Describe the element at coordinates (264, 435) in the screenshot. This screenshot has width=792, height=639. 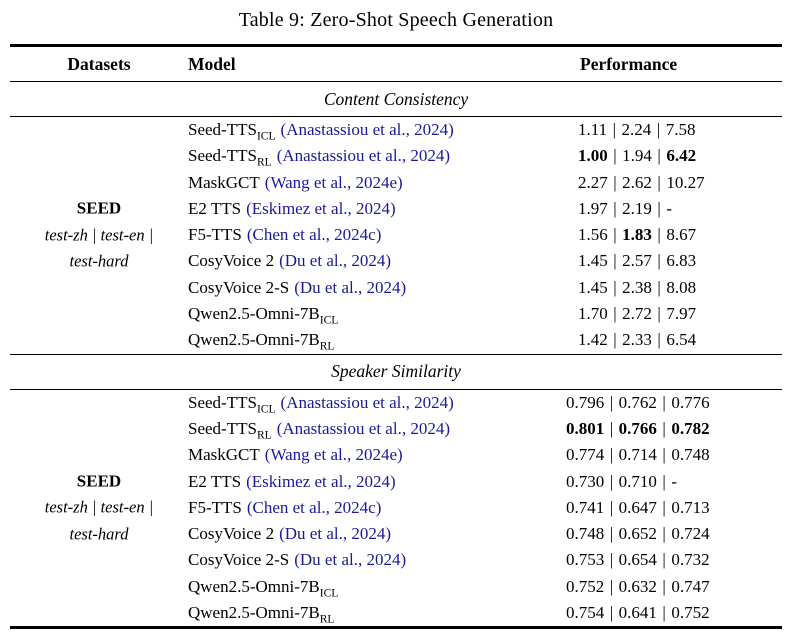
I see `model-subscript: RL` at that location.